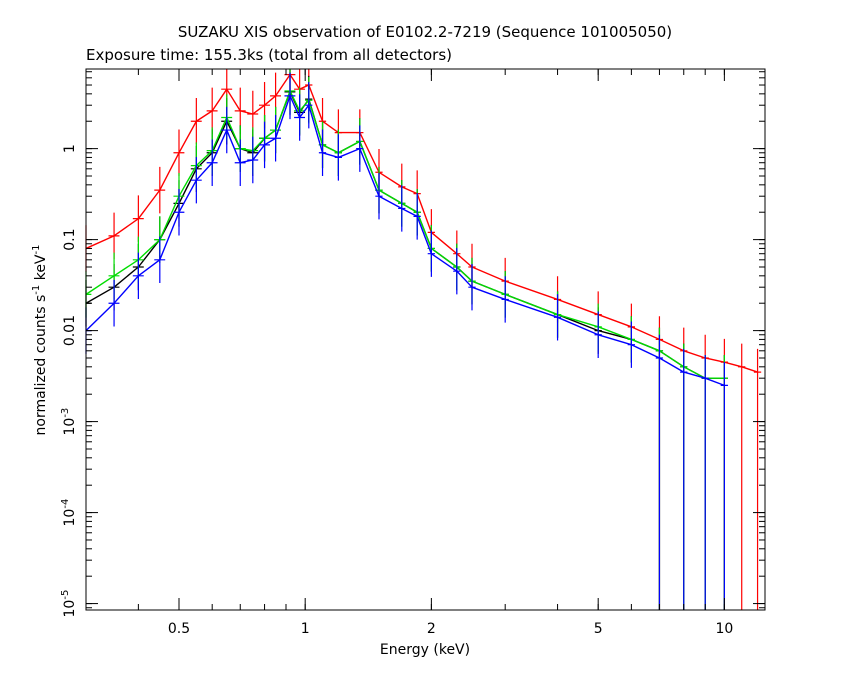 Image resolution: width=850 pixels, height=680 pixels. I want to click on y-tick-label: 10-4, so click(69, 513).